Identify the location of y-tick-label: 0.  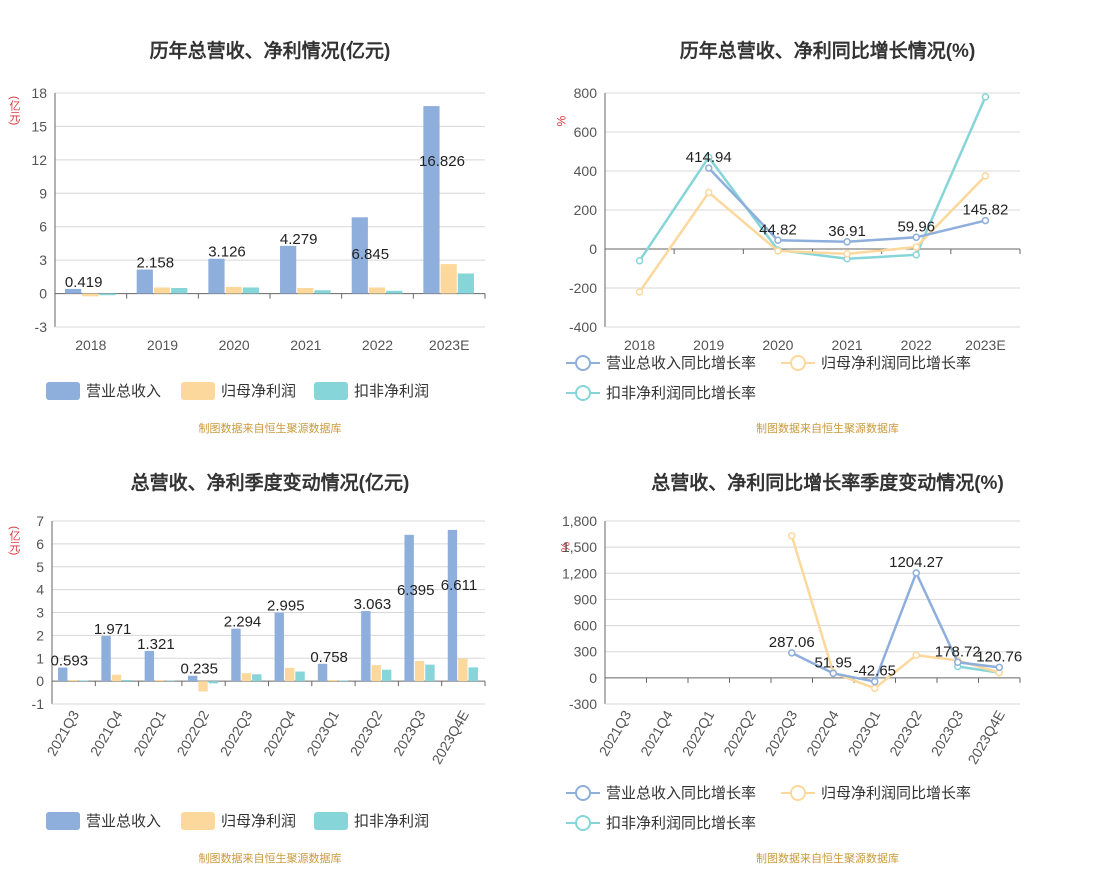
(593, 678).